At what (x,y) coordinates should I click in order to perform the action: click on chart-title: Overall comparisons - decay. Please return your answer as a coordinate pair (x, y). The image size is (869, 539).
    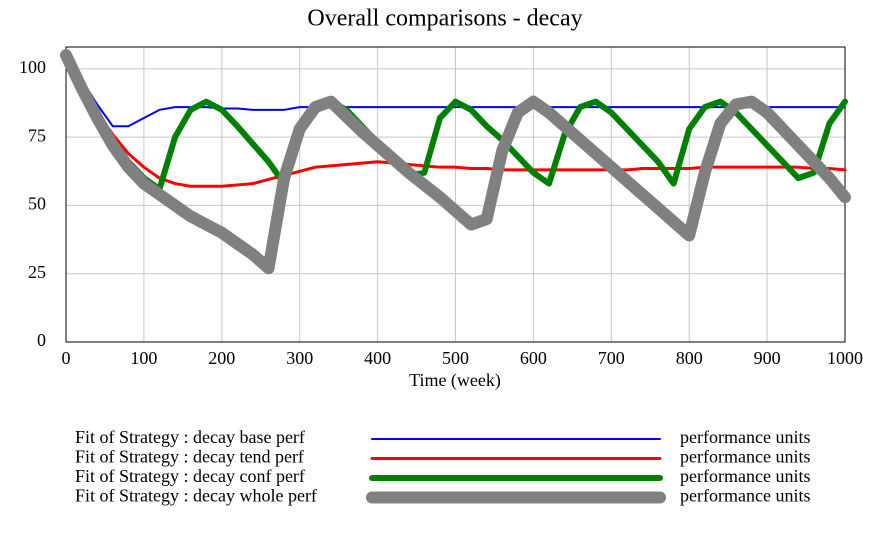
    Looking at the image, I should click on (444, 19).